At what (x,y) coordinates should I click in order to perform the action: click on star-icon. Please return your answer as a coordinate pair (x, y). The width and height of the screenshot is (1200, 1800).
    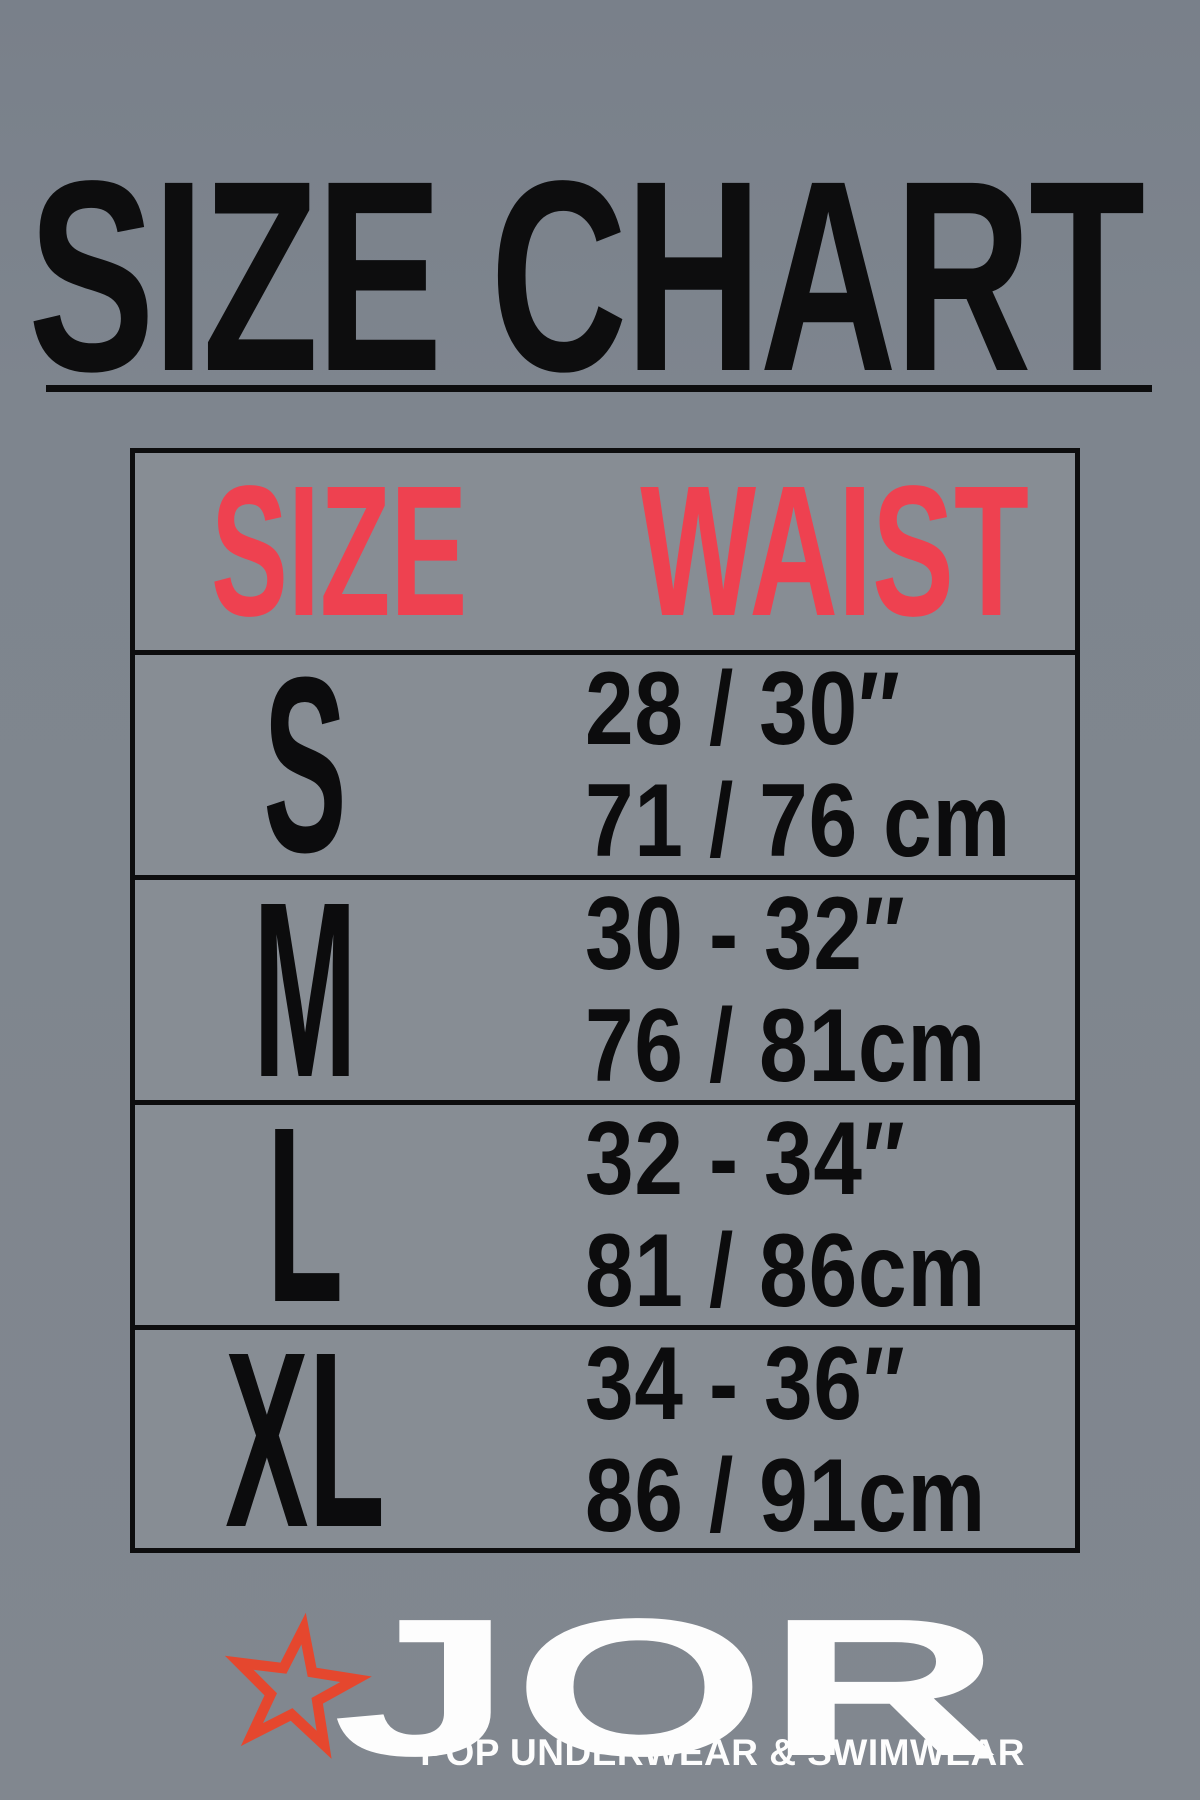
    Looking at the image, I should click on (298, 1685).